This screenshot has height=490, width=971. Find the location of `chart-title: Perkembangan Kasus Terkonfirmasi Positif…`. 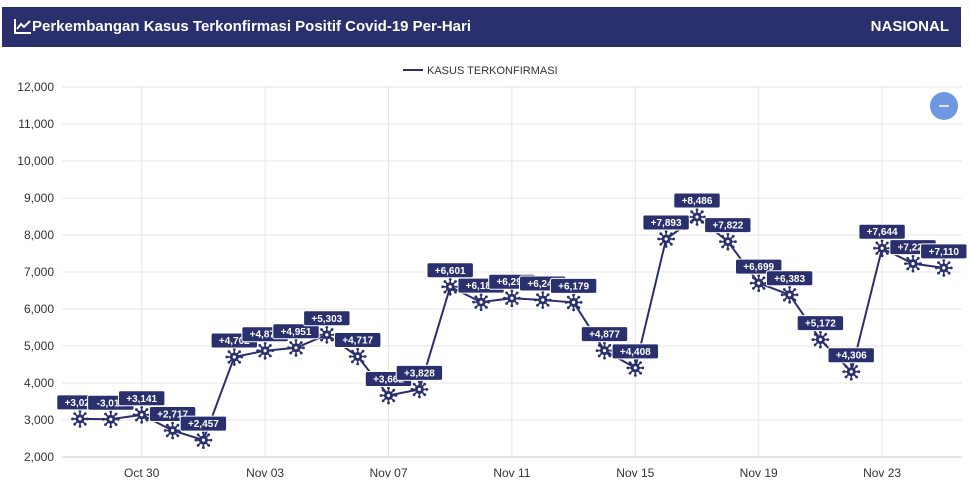

chart-title: Perkembangan Kasus Terkonfirmasi Positif… is located at coordinates (252, 26).